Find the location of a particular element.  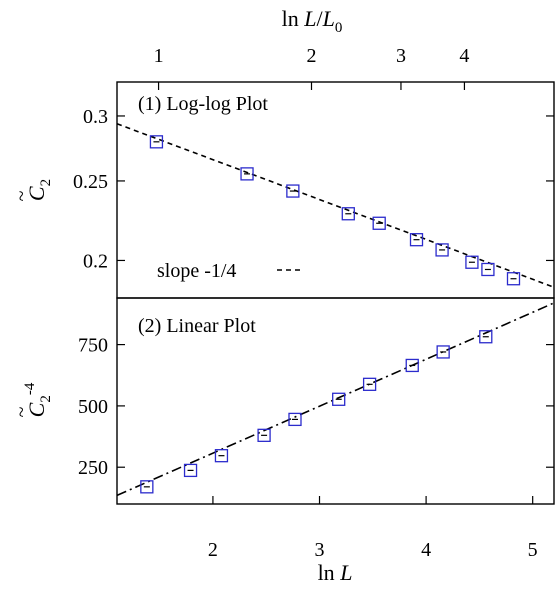

top-y-axis-title-sub: 2 is located at coordinates (46, 183).